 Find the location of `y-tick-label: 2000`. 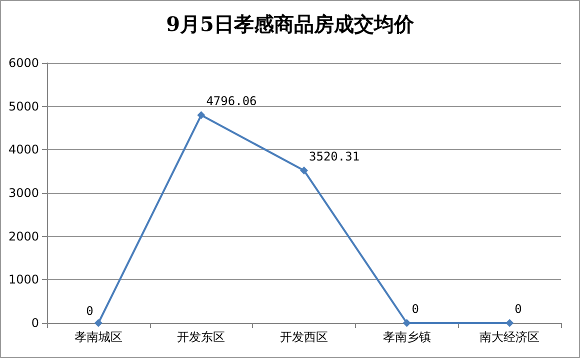

y-tick-label: 2000 is located at coordinates (23, 236).